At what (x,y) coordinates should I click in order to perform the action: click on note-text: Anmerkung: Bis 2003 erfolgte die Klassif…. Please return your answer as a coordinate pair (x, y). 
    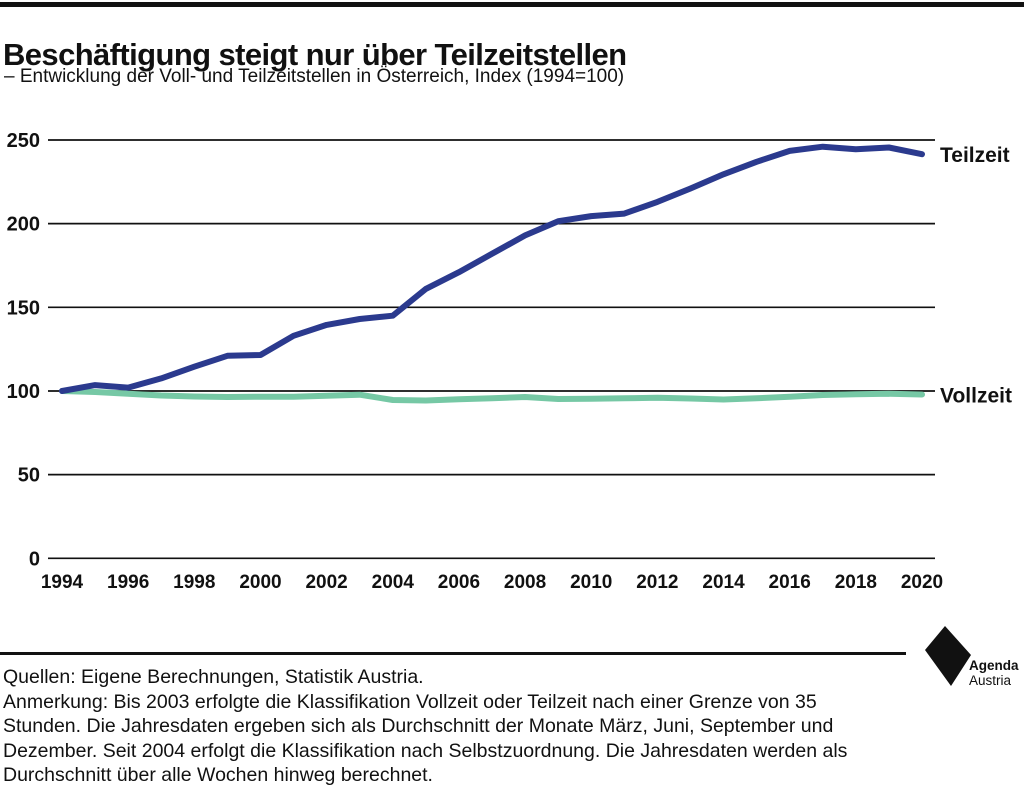
    Looking at the image, I should click on (425, 738).